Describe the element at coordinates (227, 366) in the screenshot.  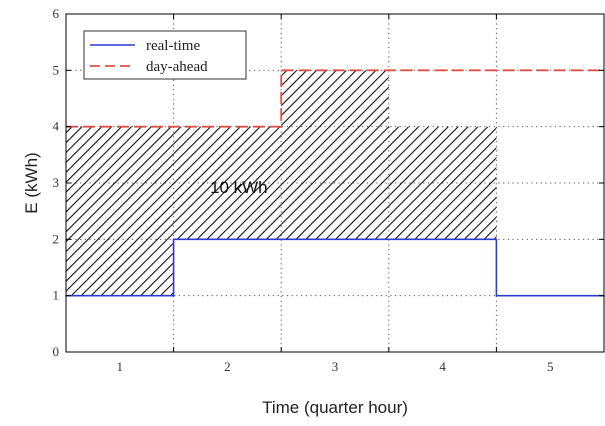
I see `x-tick-label: 2` at that location.